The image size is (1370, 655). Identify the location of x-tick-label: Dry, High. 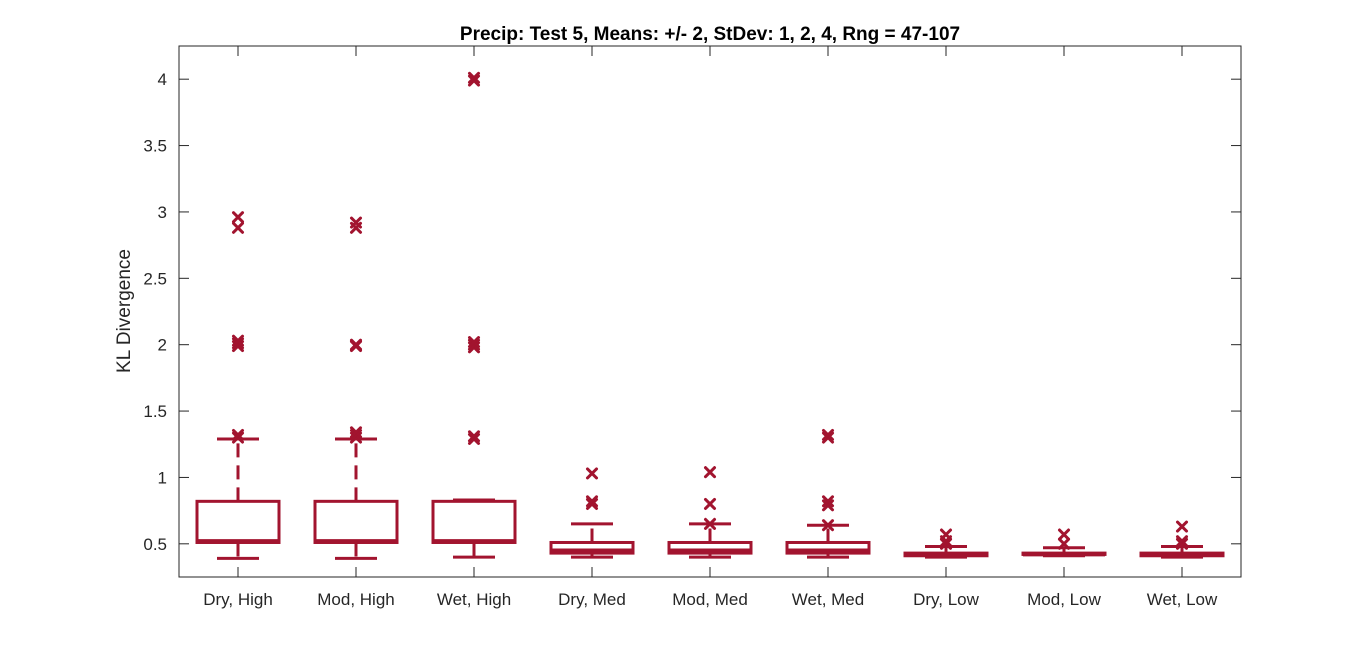
(238, 599).